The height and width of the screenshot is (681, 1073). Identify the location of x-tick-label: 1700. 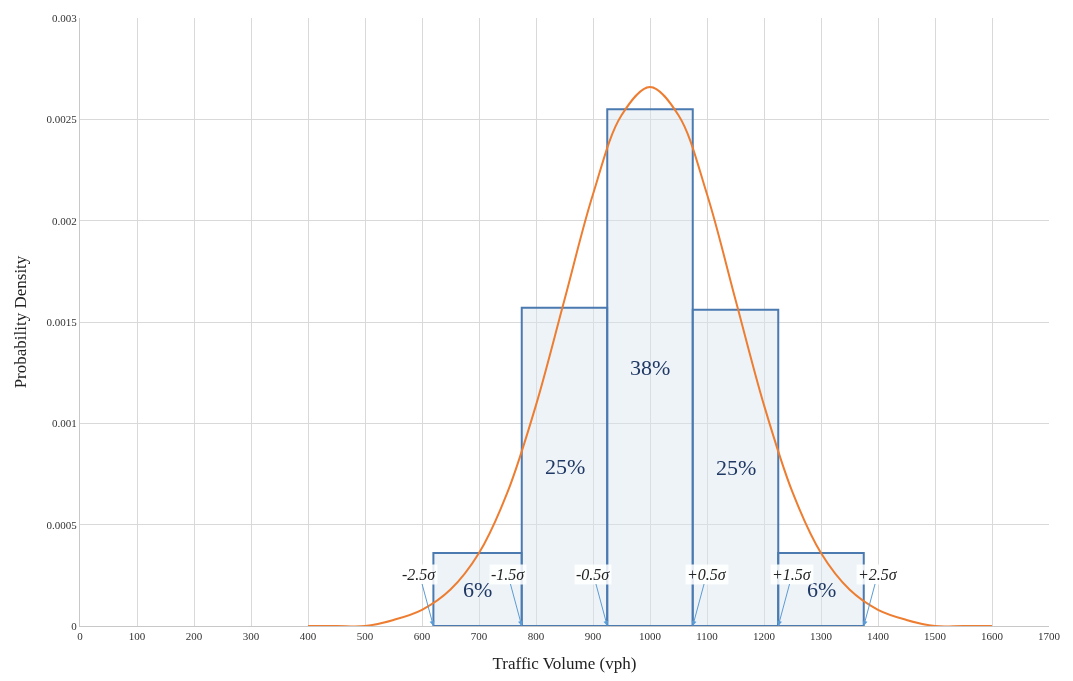
(1049, 636).